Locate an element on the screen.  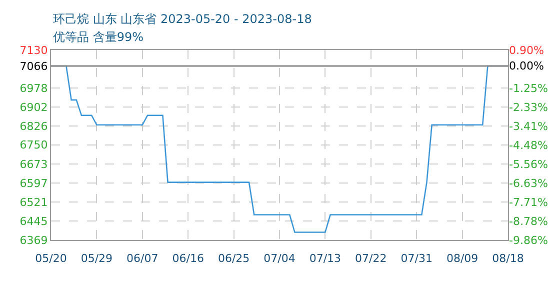
y-tick-label: 6597 is located at coordinates (34, 183).